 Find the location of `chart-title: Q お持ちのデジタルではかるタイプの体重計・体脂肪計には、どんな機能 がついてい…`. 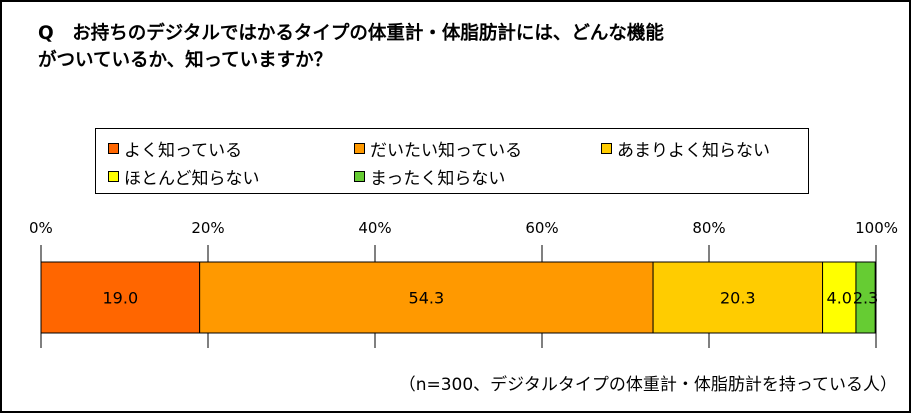

chart-title: Q お持ちのデジタルではかるタイプの体重計・体脂肪計には、どんな機能 がついてい… is located at coordinates (458, 47).